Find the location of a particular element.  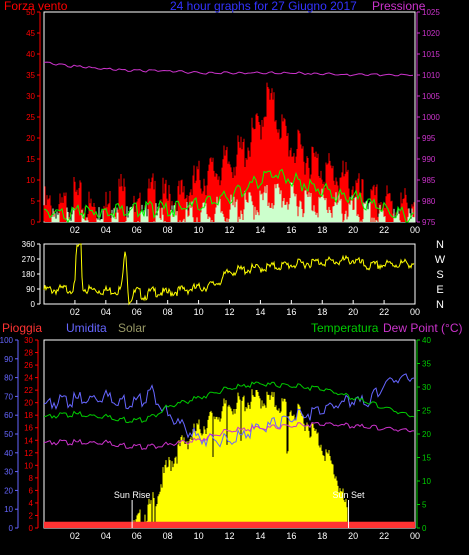

wind-panel-xtick-label: 00 is located at coordinates (415, 230).